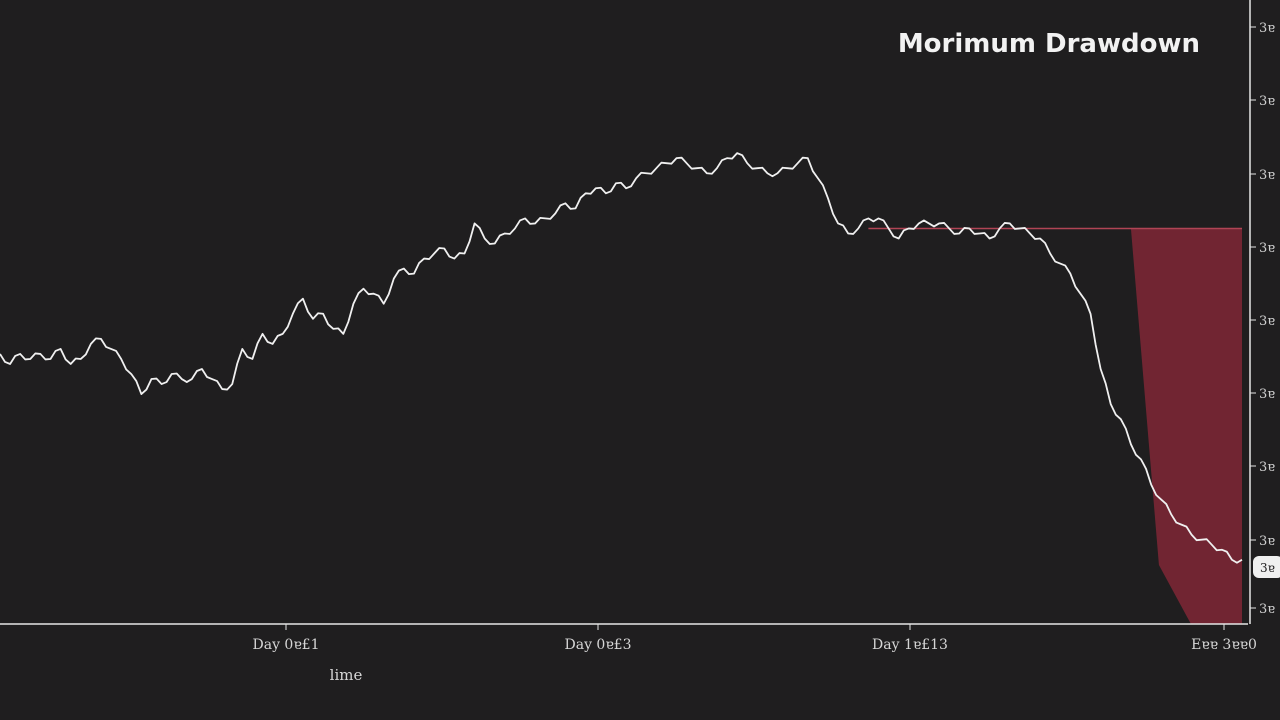 This screenshot has width=1280, height=720. Describe the element at coordinates (346, 675) in the screenshot. I see `x-axis-title: lime` at that location.